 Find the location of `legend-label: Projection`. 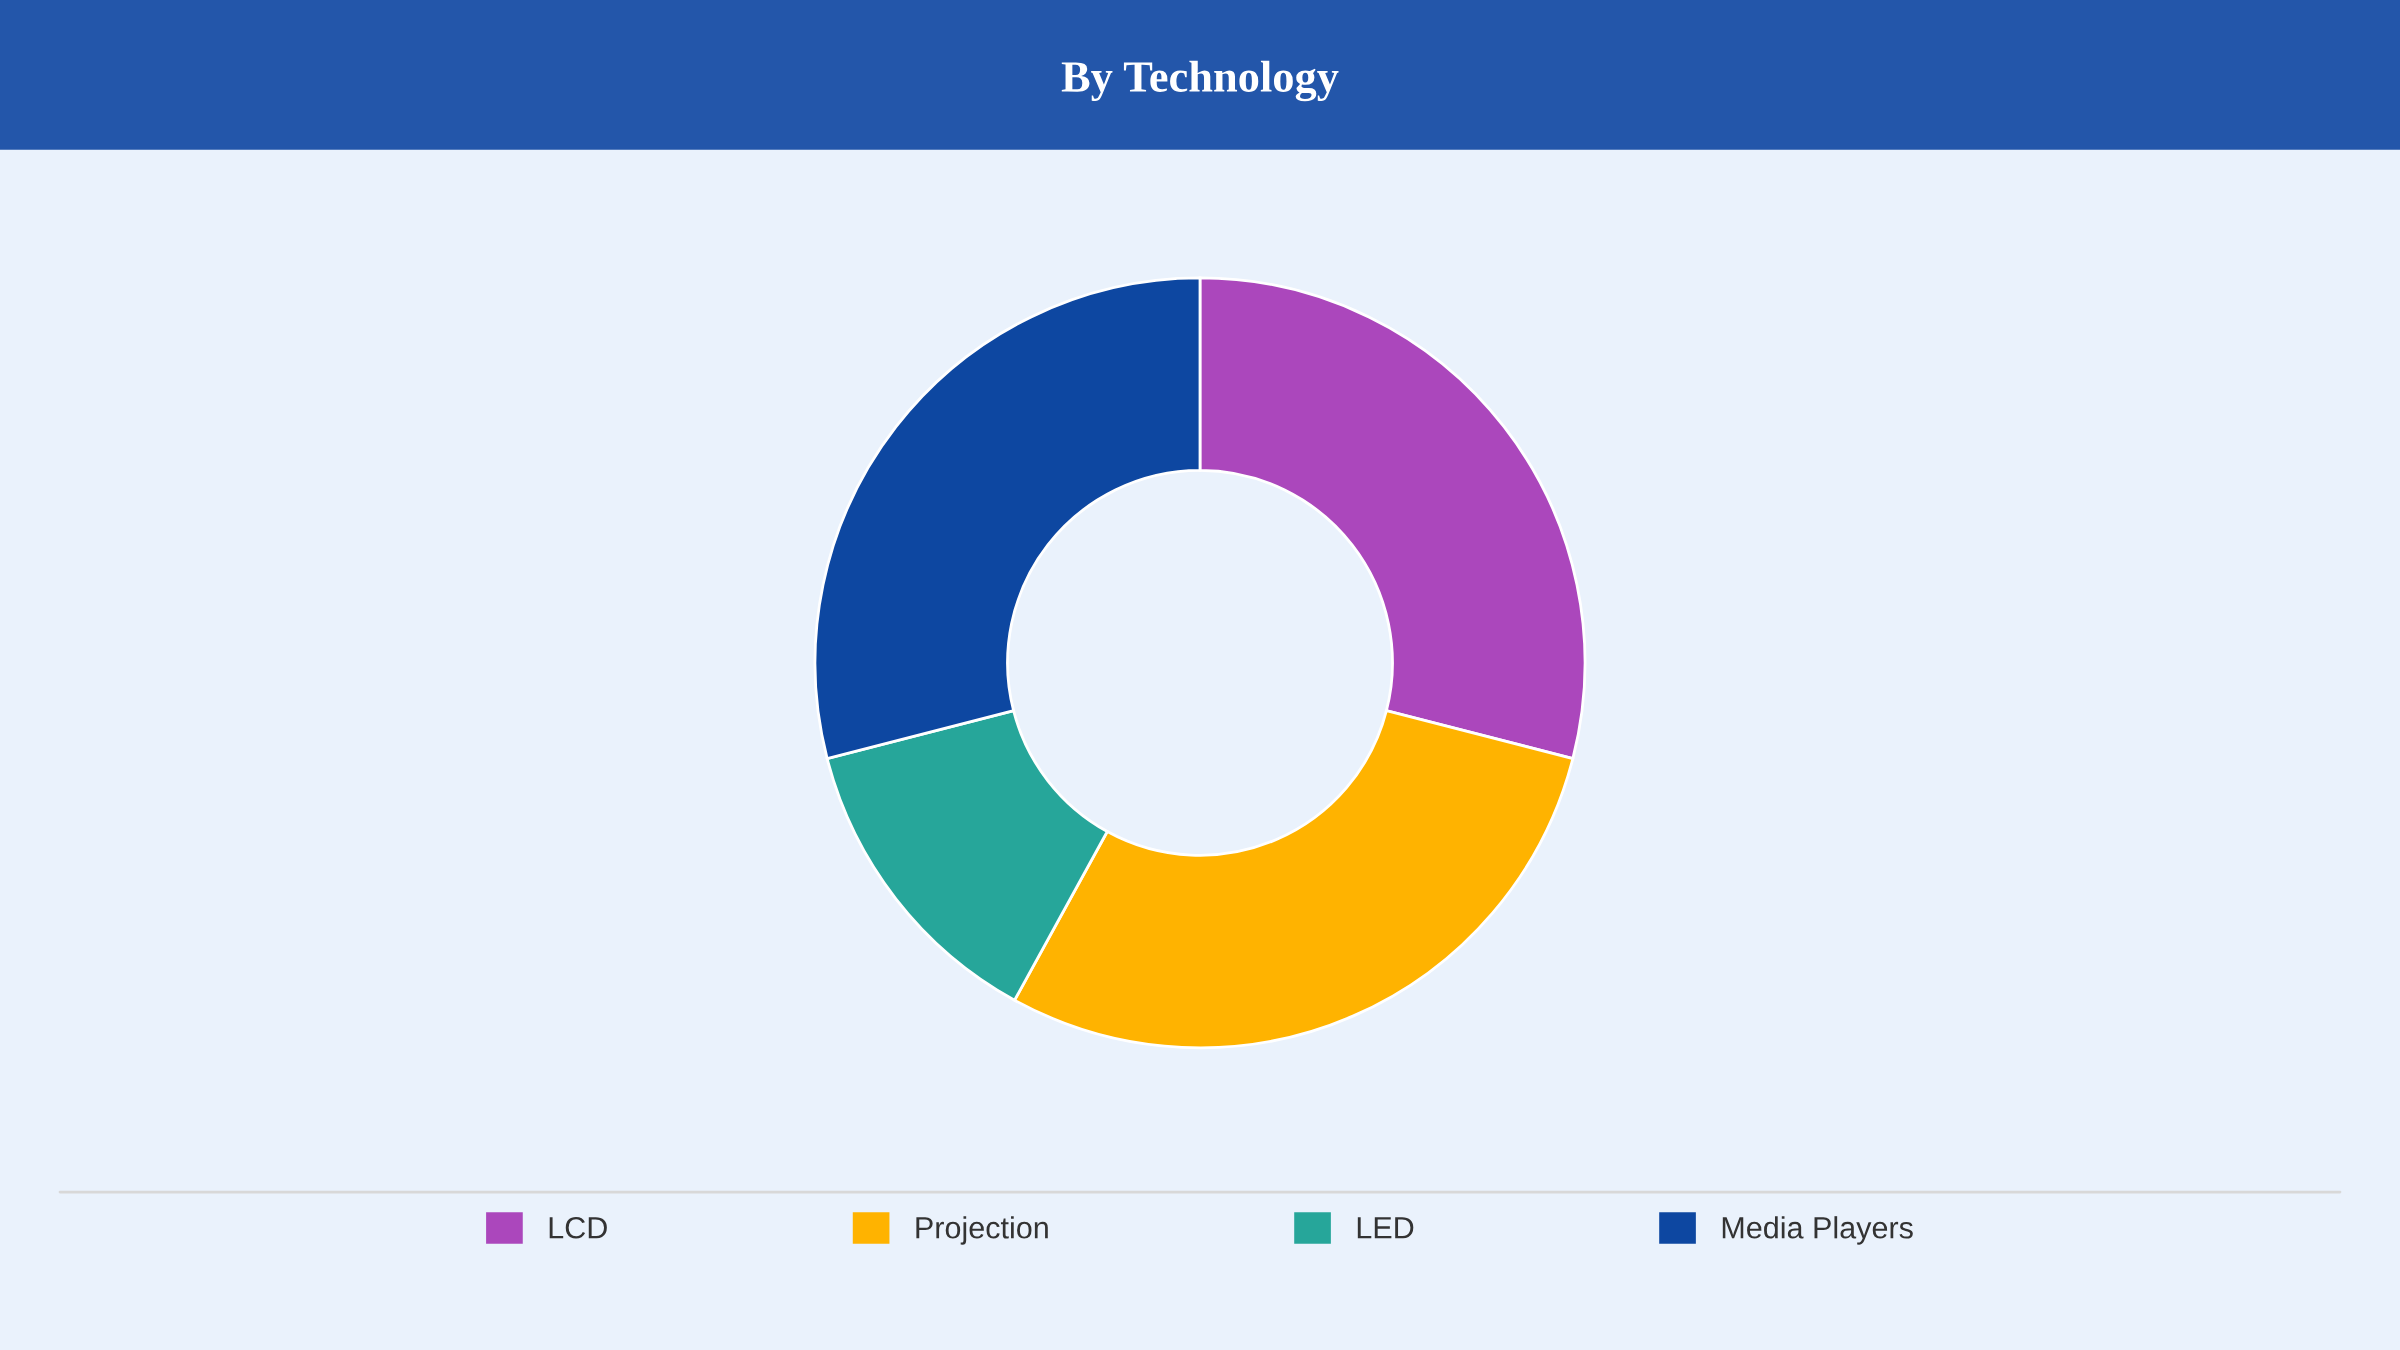

legend-label: Projection is located at coordinates (982, 1230).